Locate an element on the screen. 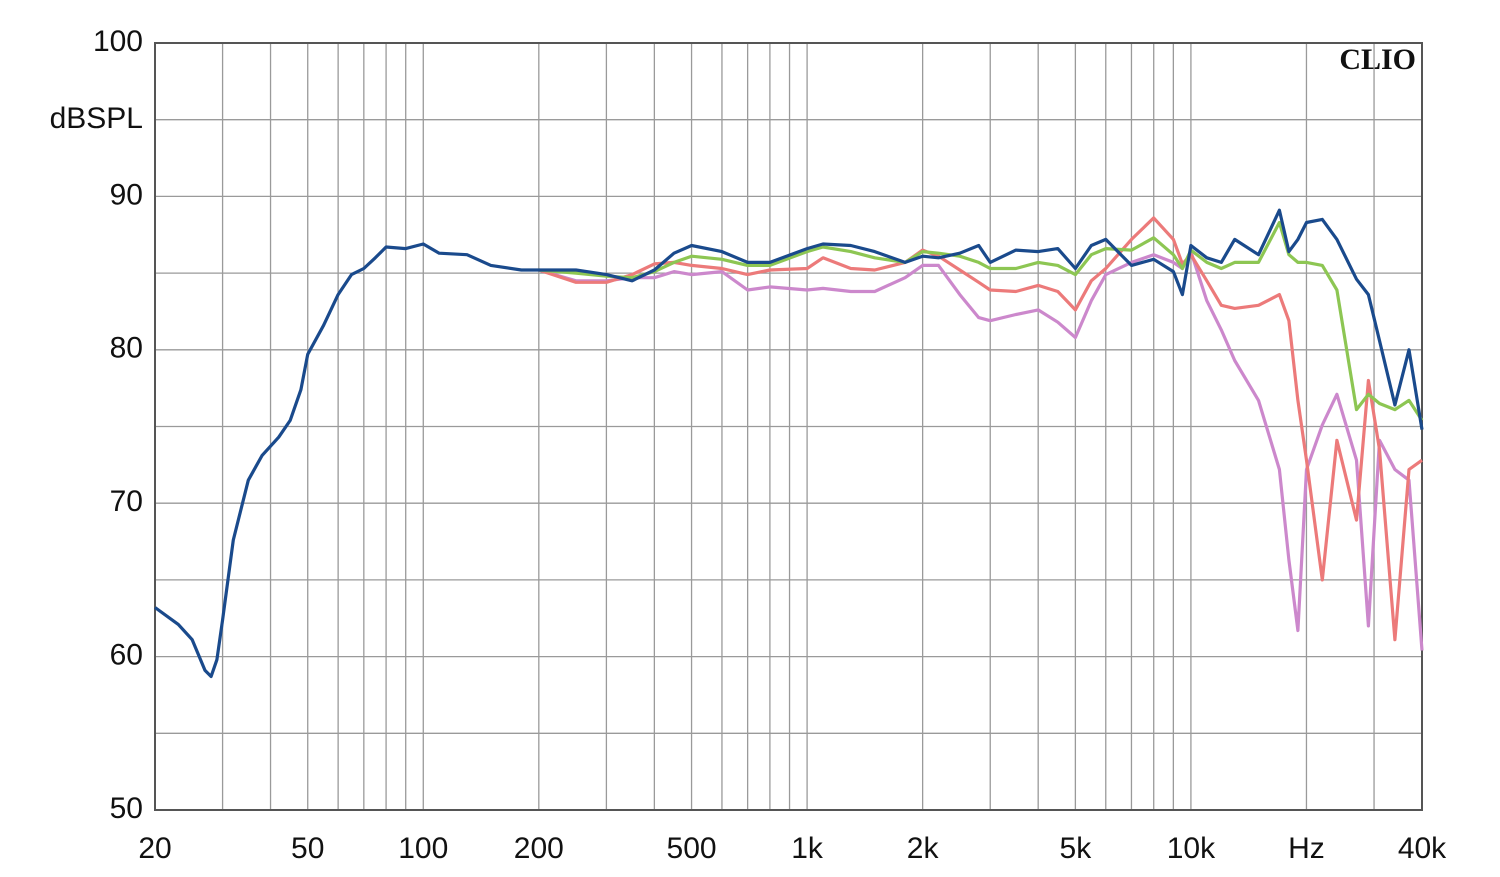 This screenshot has width=1500, height=877. y-tick-label: 100 is located at coordinates (118, 41).